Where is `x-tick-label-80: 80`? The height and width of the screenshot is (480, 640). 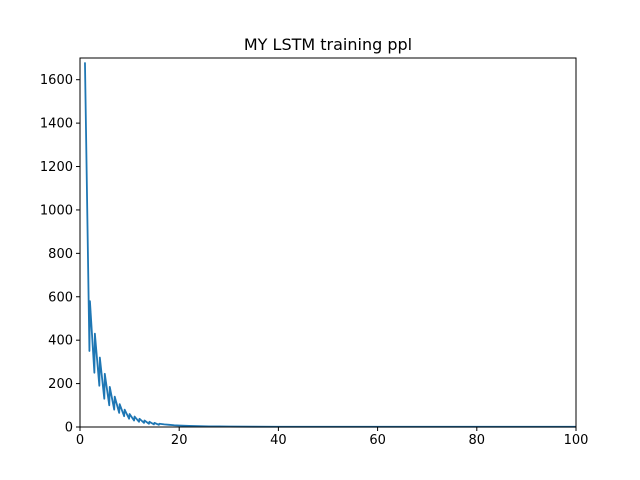 x-tick-label-80: 80 is located at coordinates (477, 440).